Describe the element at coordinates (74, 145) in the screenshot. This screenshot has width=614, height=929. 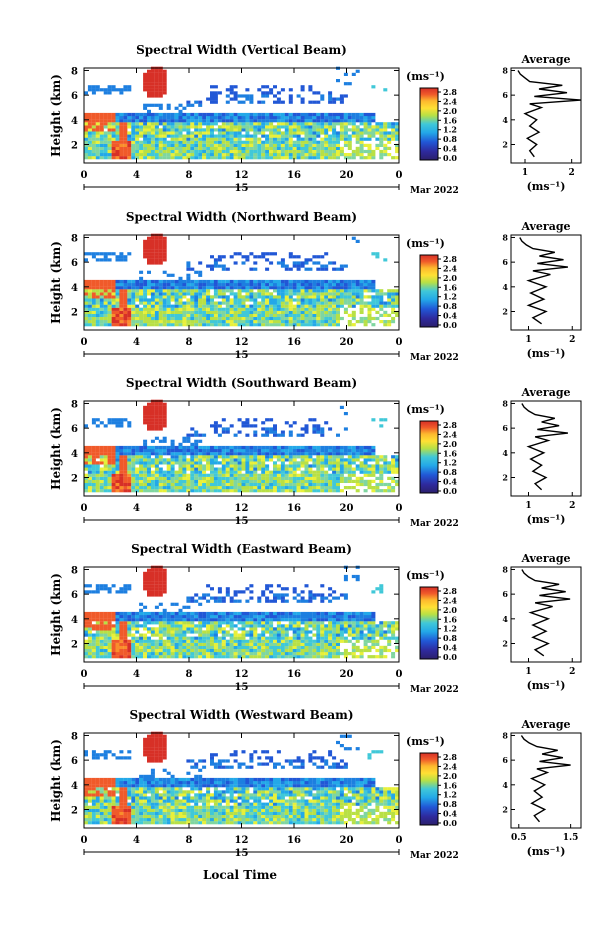
I see `y-tick-label: 2` at that location.